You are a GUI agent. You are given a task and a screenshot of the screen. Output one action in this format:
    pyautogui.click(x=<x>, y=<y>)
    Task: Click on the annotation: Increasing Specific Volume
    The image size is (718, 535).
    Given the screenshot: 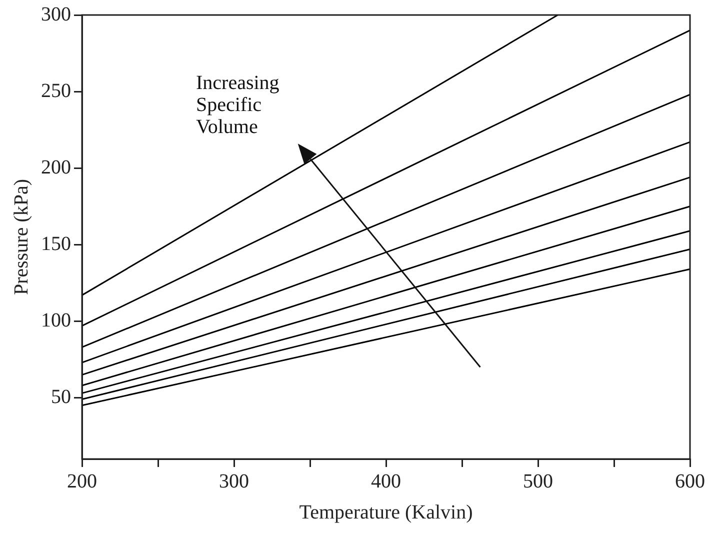 What is the action you would take?
    pyautogui.click(x=238, y=105)
    